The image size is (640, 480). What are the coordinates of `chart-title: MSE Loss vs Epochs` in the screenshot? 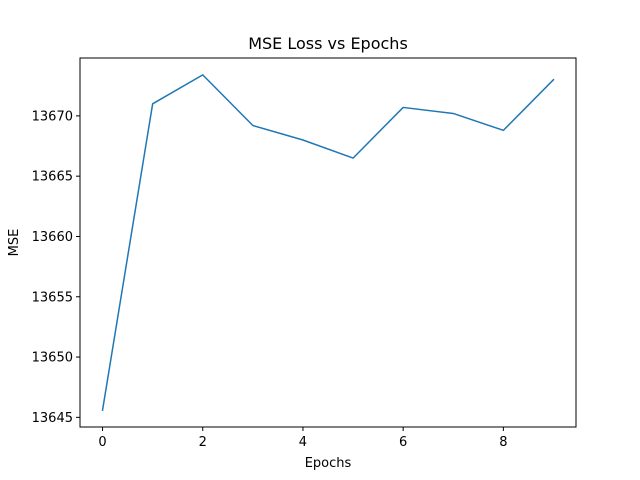 It's located at (328, 43).